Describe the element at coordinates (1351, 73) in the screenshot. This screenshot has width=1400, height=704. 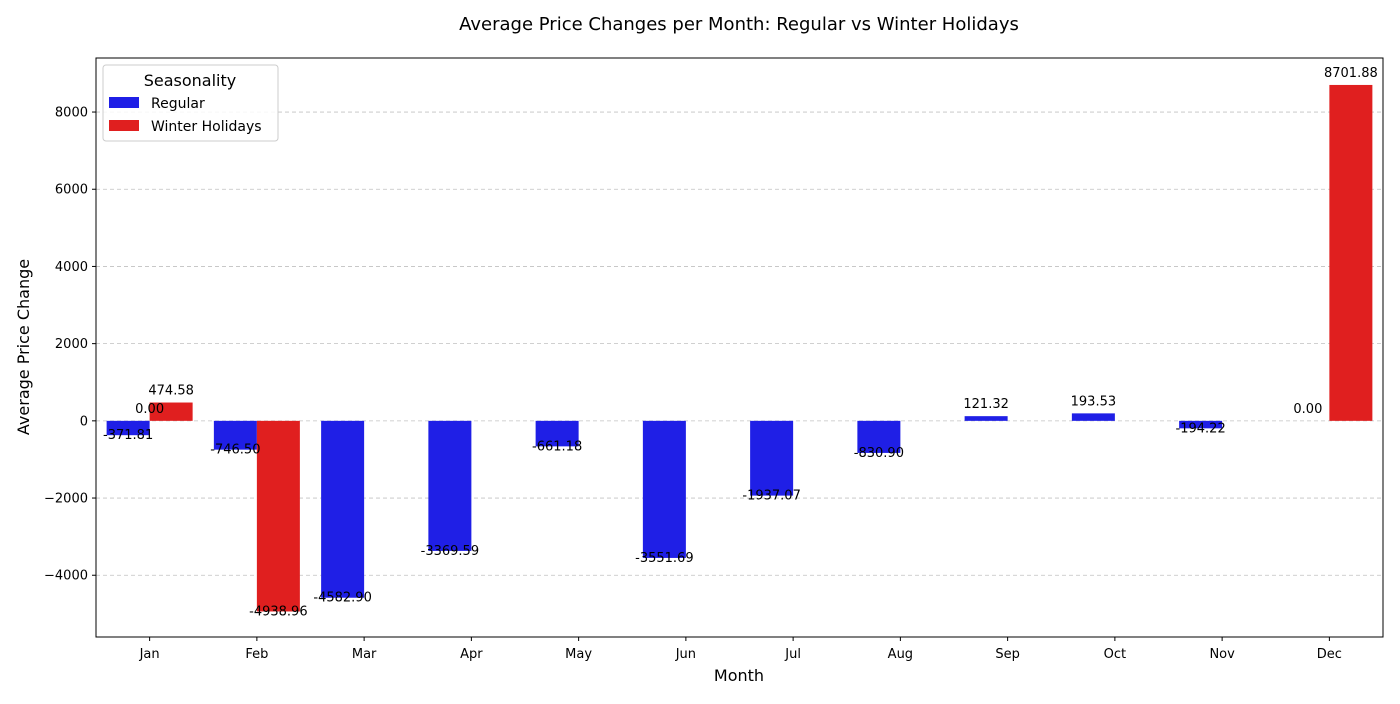
I see `data-label: 8701.88` at that location.